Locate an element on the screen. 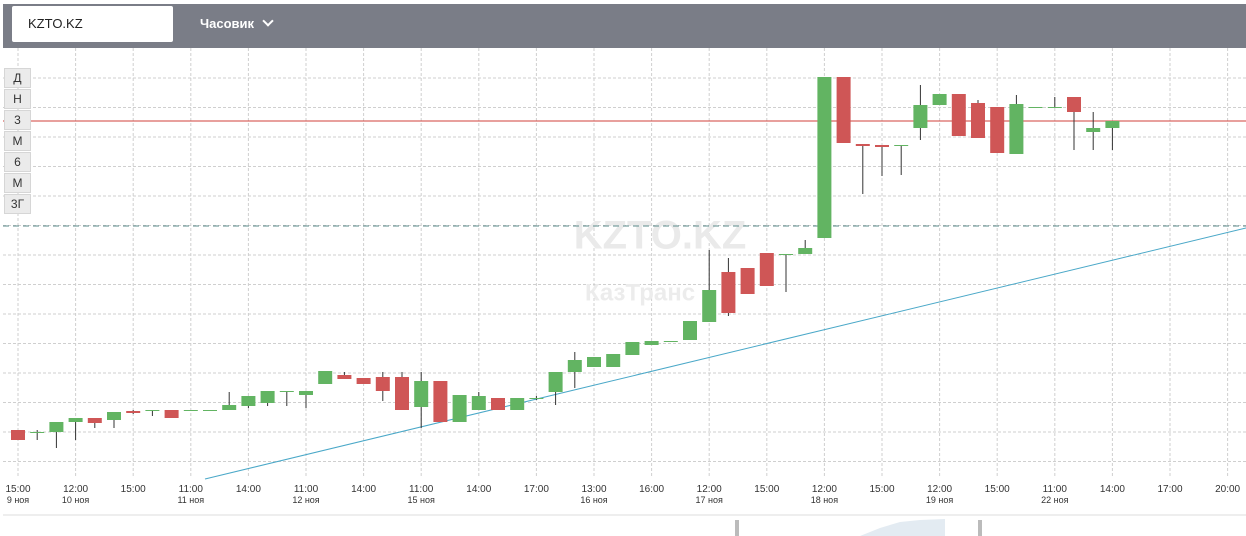 The height and width of the screenshot is (536, 1246). range-button: 6 is located at coordinates (17, 162).